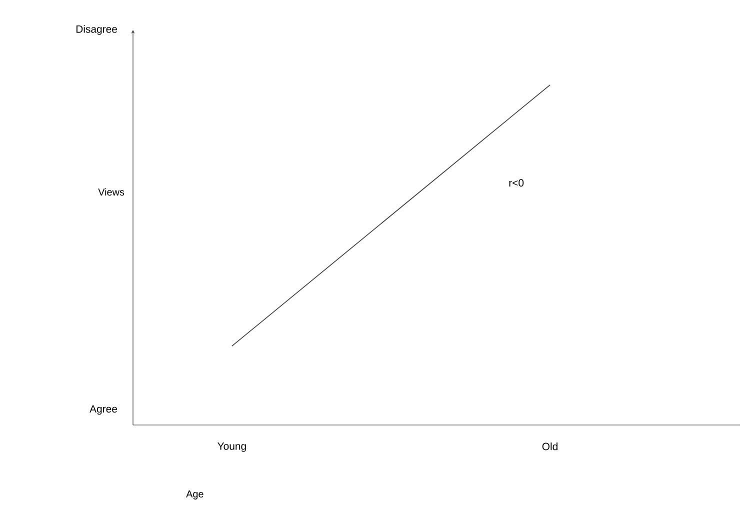 The height and width of the screenshot is (513, 742). What do you see at coordinates (96, 30) in the screenshot?
I see `text: Disagree` at bounding box center [96, 30].